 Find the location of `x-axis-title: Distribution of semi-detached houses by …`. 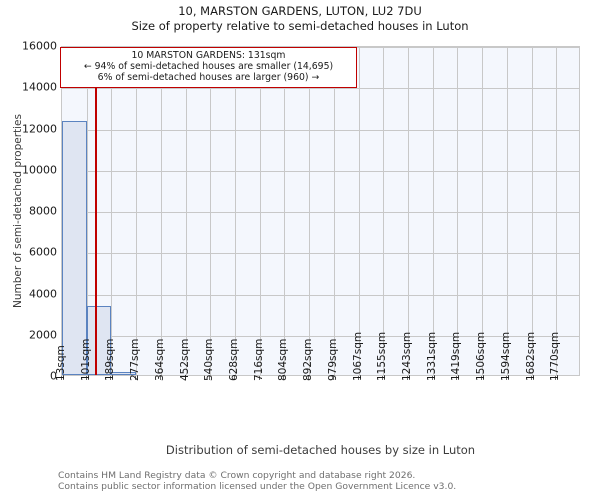

x-axis-title: Distribution of semi-detached houses by … is located at coordinates (320, 450).